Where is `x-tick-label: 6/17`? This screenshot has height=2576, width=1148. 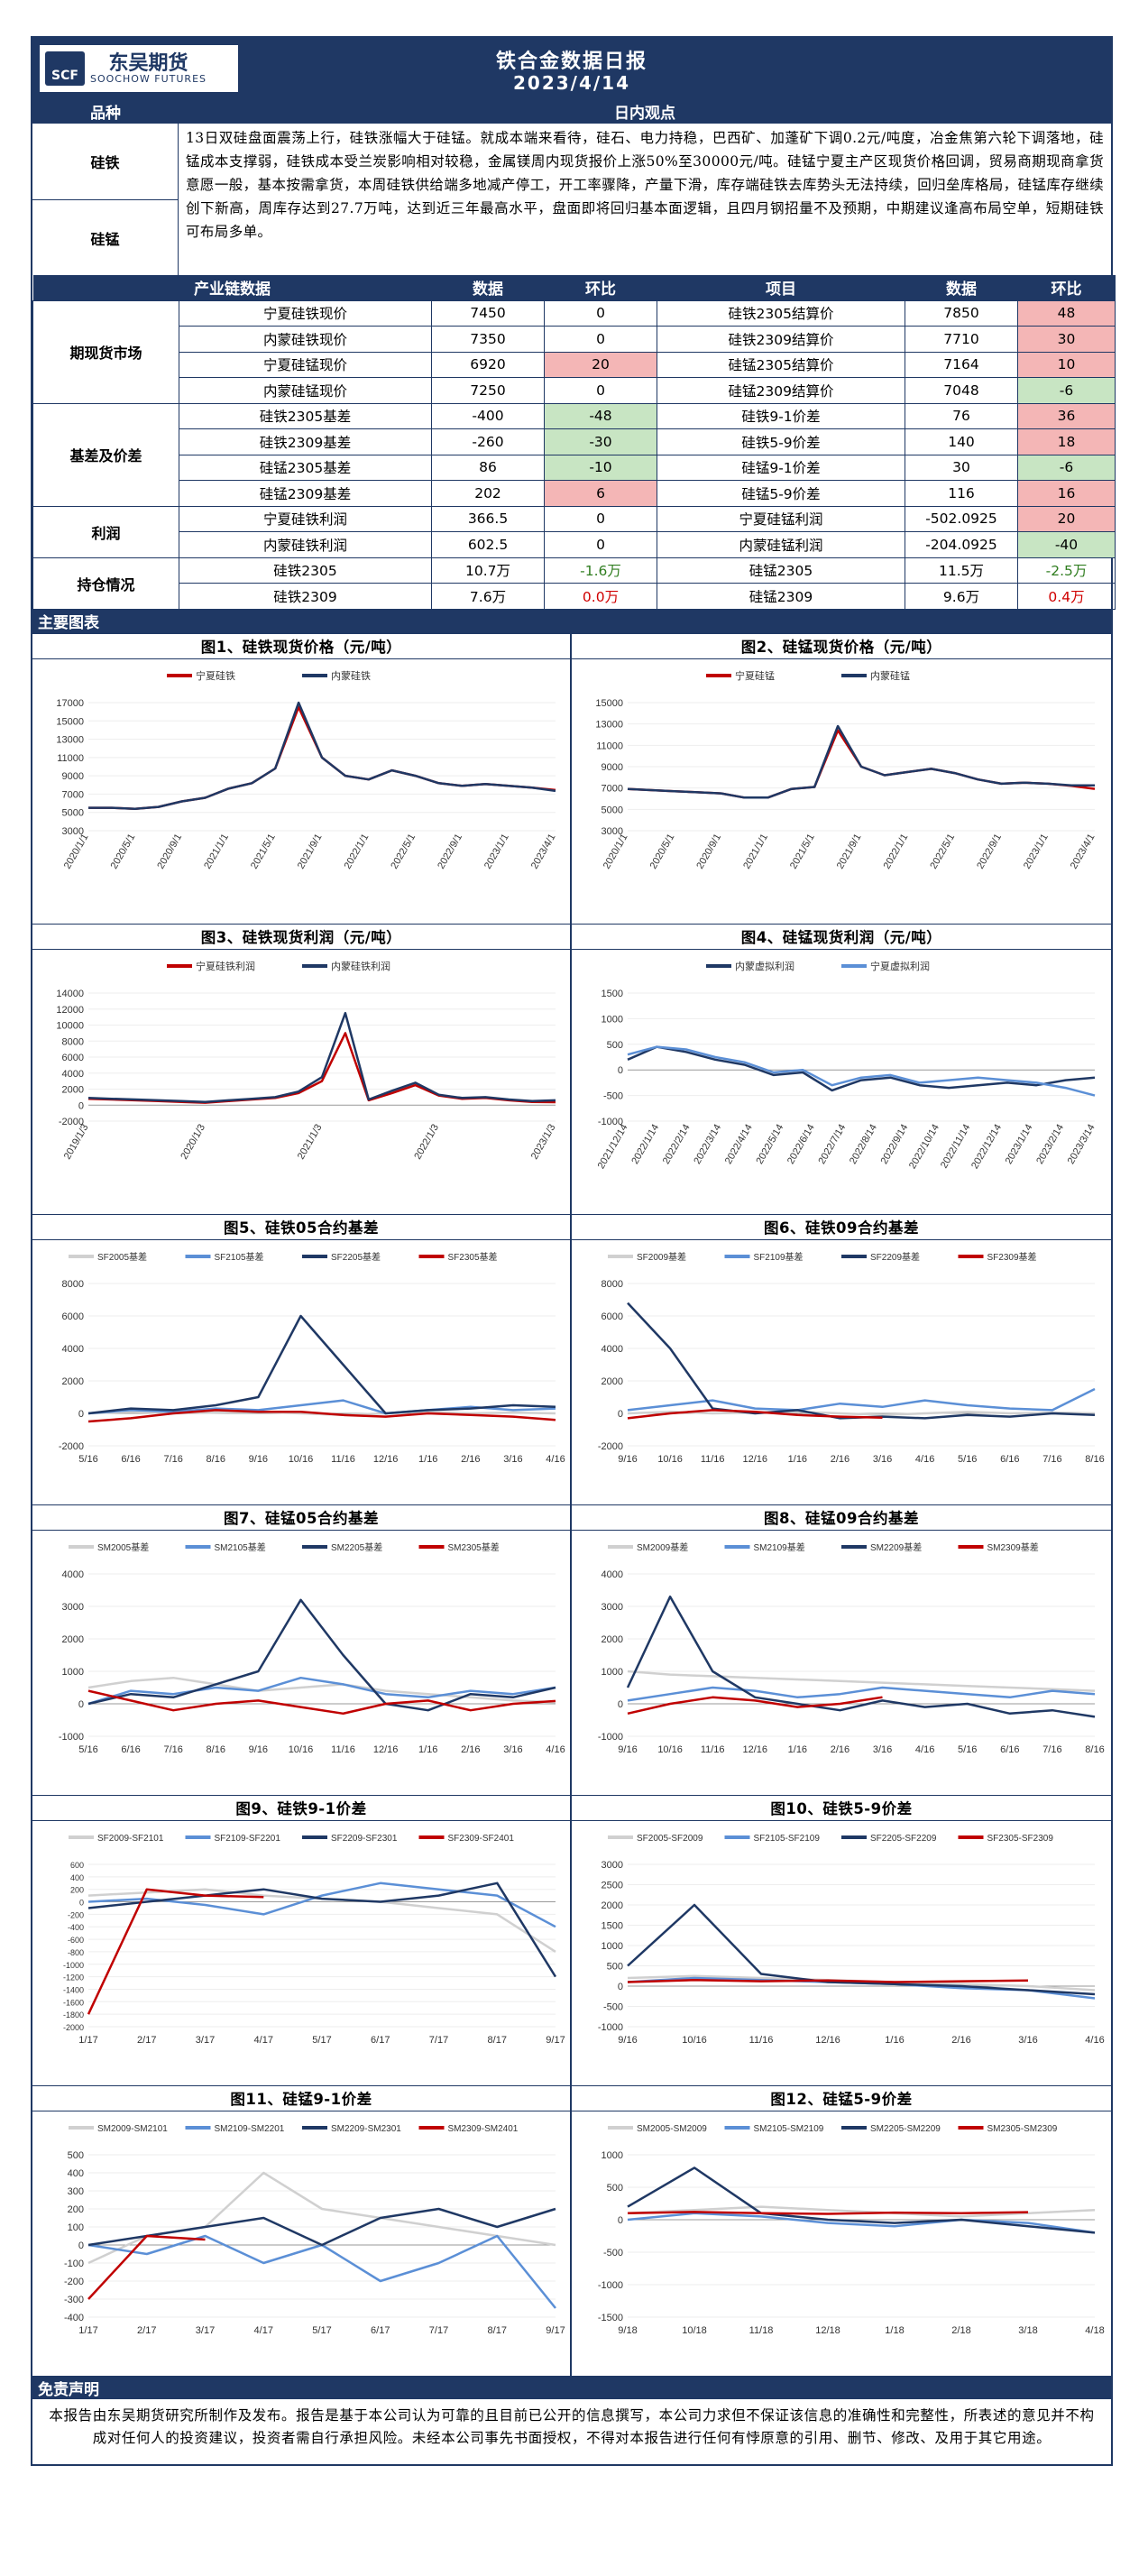 x-tick-label: 6/17 is located at coordinates (380, 2040).